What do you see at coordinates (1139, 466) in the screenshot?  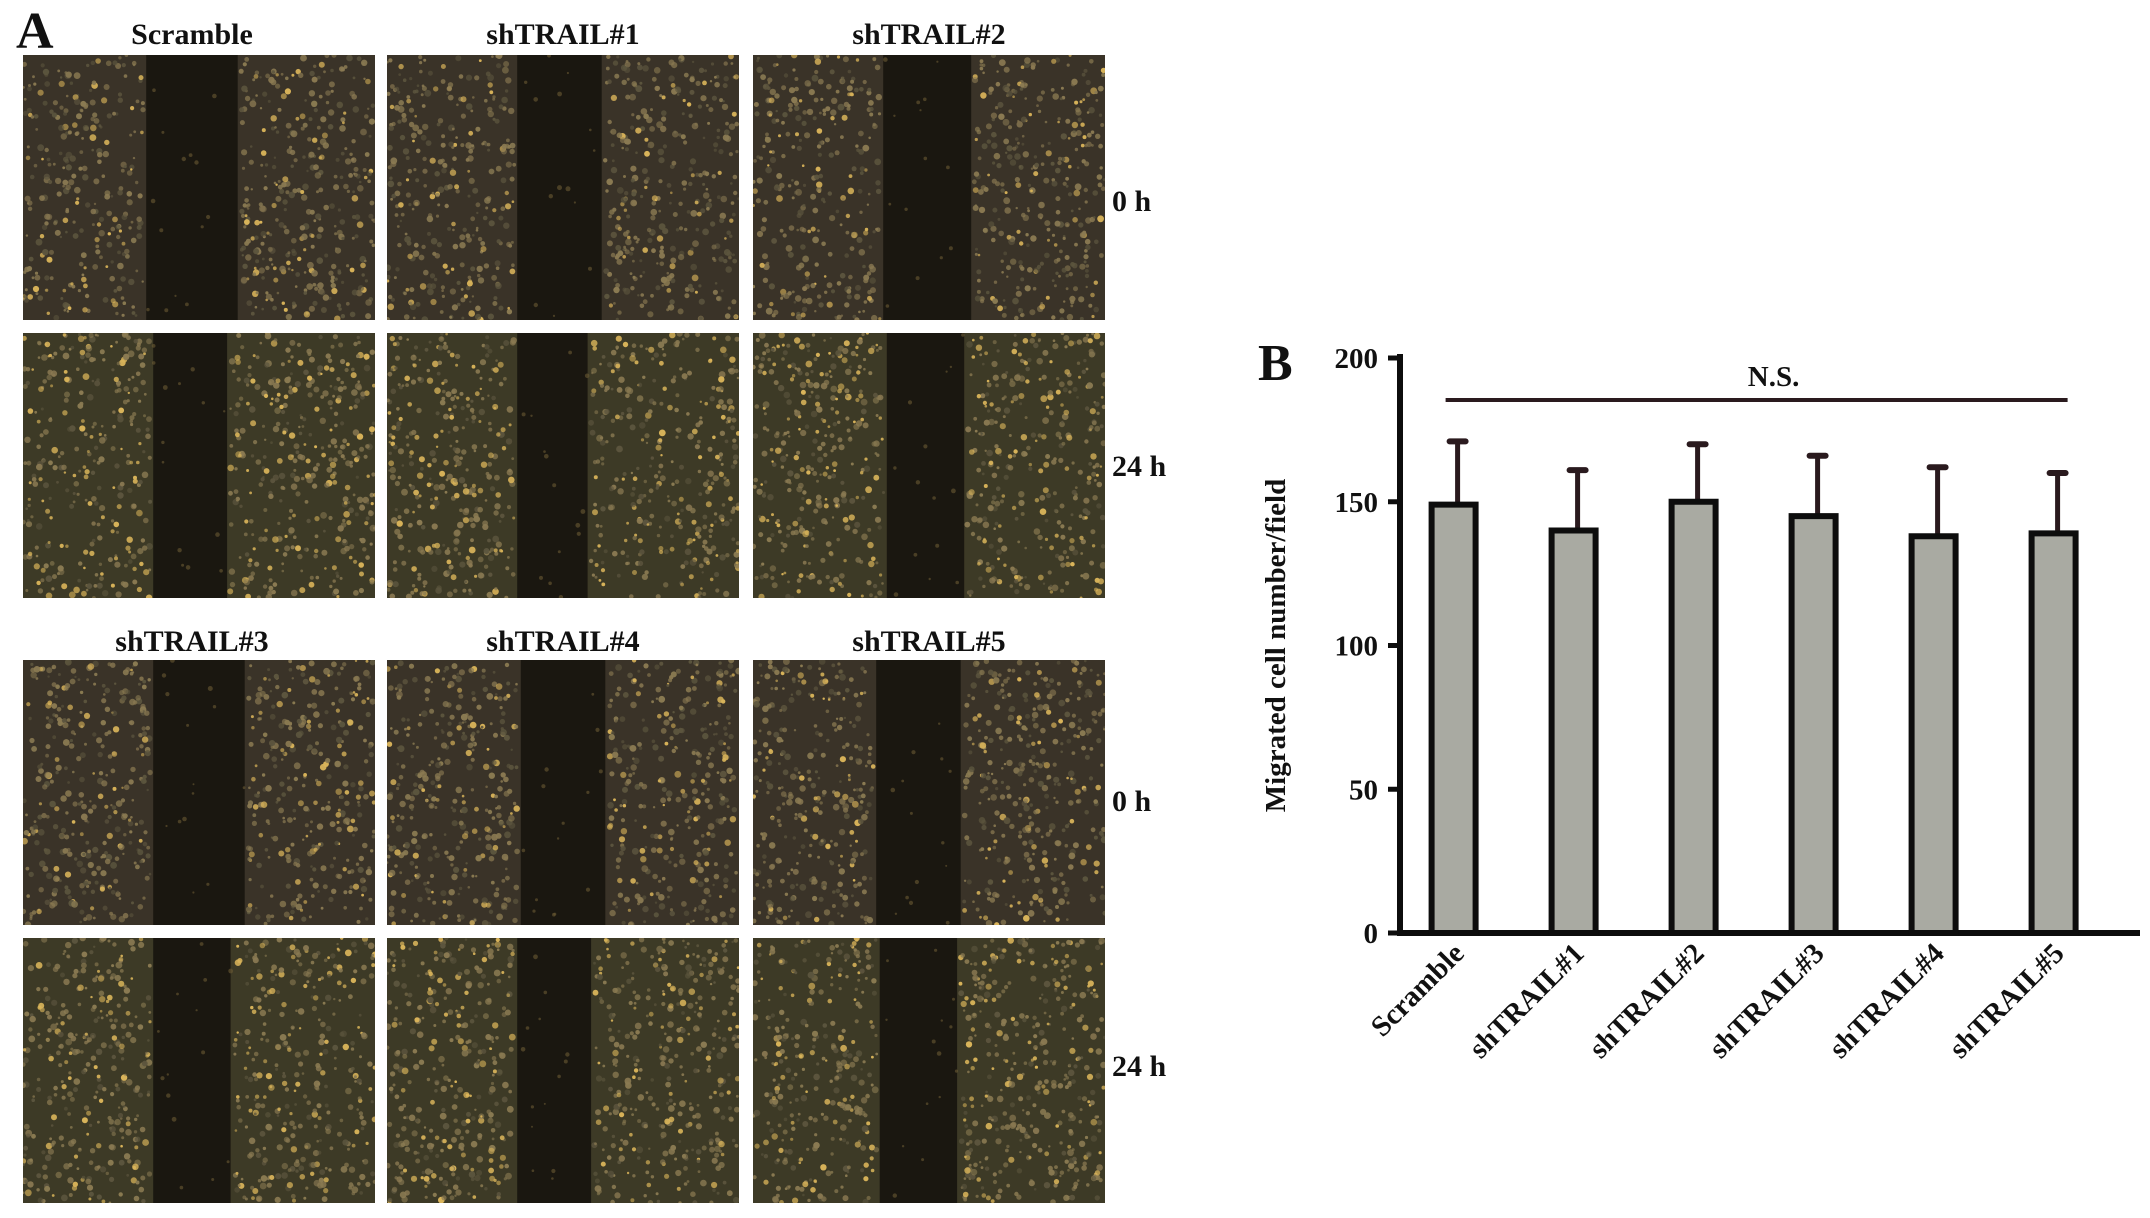 I see `timepoint-label-24h-top: 24 h` at bounding box center [1139, 466].